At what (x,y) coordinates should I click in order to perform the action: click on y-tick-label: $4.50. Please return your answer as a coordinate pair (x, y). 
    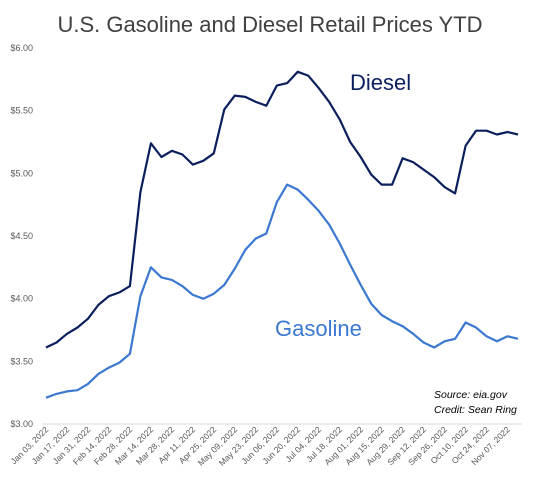
    Looking at the image, I should click on (21, 236).